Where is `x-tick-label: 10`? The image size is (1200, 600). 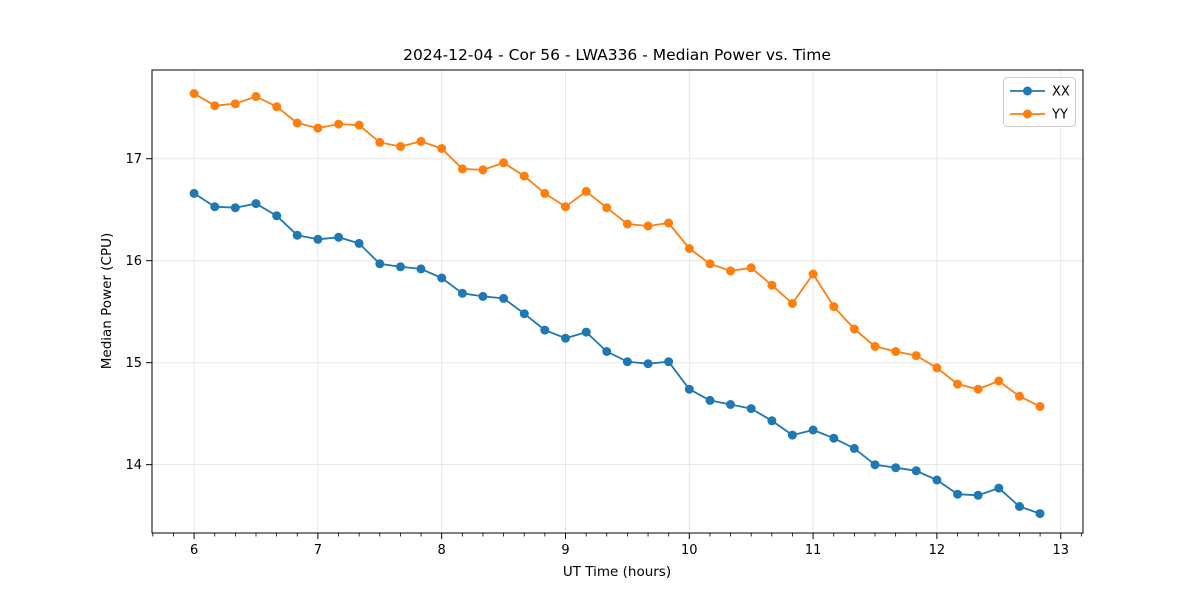
x-tick-label: 10 is located at coordinates (689, 550).